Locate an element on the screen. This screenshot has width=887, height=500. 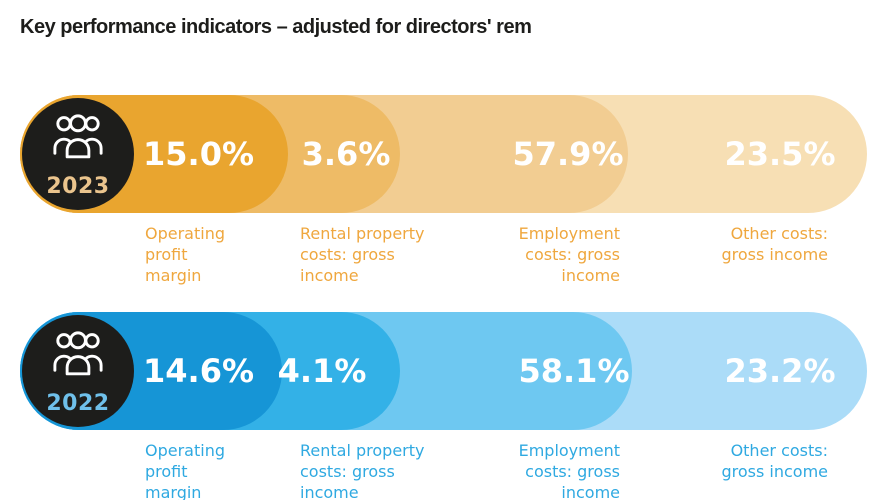
label-other-costs-2023: Other costs: gross income is located at coordinates (774, 244).